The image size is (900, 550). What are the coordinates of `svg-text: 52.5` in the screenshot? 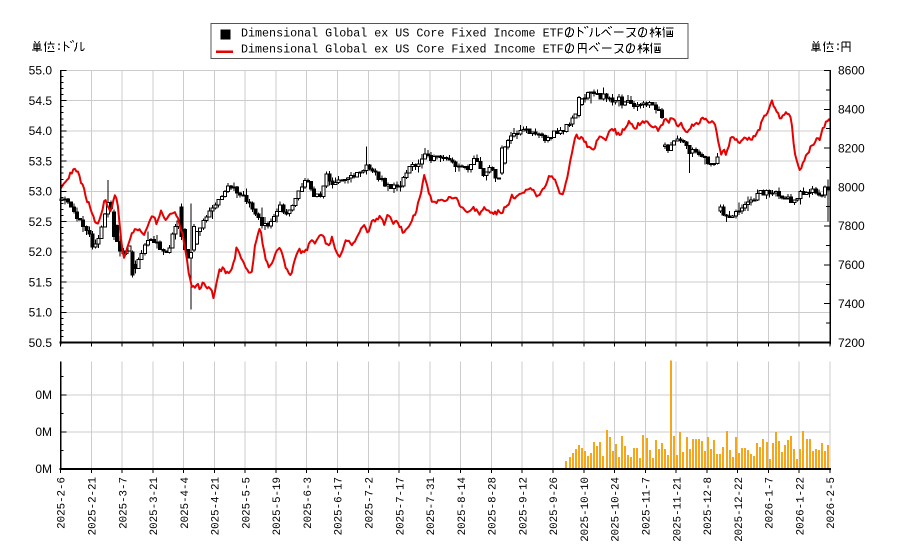 It's located at (41, 222).